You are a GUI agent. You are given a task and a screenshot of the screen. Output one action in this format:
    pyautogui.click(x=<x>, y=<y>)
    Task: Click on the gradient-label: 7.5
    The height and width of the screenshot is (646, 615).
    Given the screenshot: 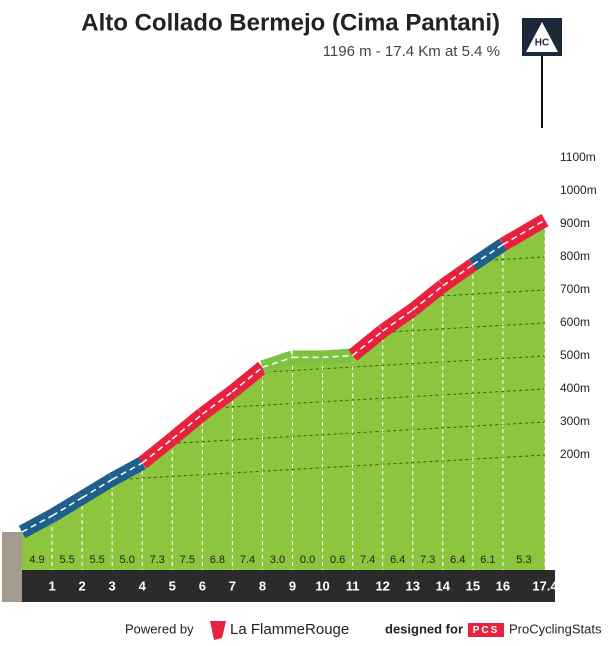 What is the action you would take?
    pyautogui.click(x=187, y=560)
    